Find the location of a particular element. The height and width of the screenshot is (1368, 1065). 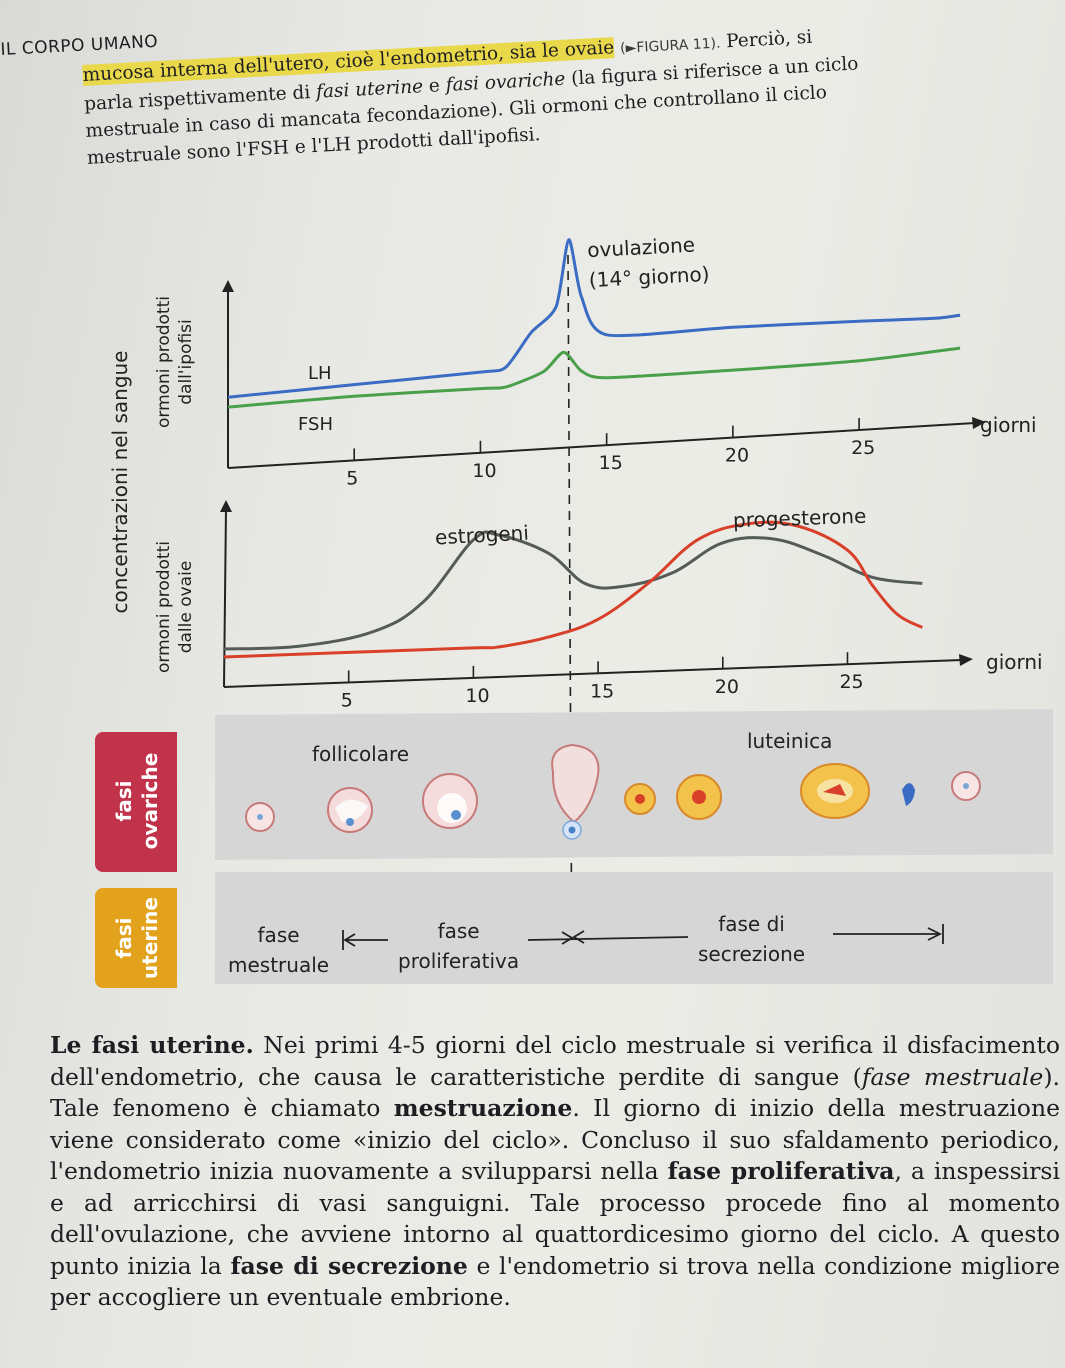

body-bold-secretory: fase di secrezione is located at coordinates (349, 1265).